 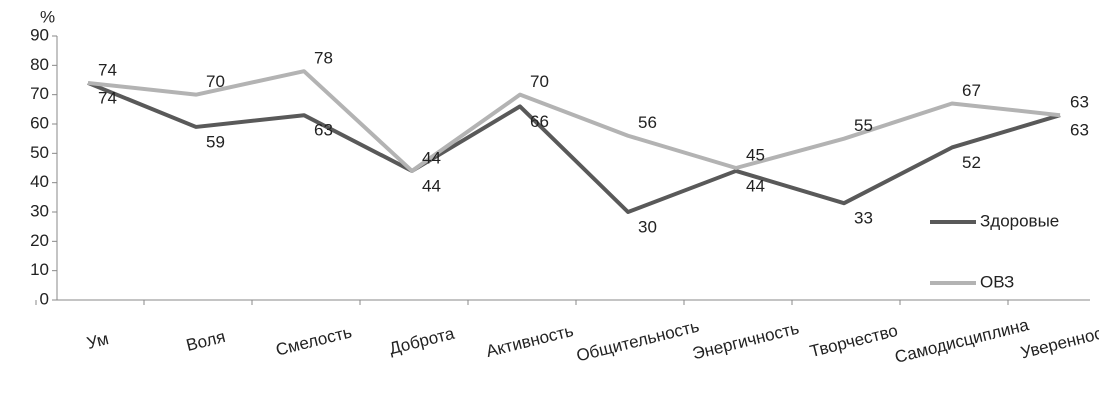 What do you see at coordinates (39, 210) in the screenshot?
I see `y-tick-label: 30` at bounding box center [39, 210].